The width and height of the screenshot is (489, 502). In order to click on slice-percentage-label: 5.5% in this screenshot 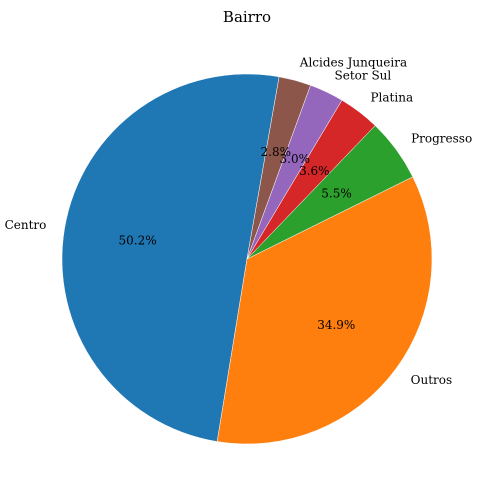, I will do `click(336, 193)`.